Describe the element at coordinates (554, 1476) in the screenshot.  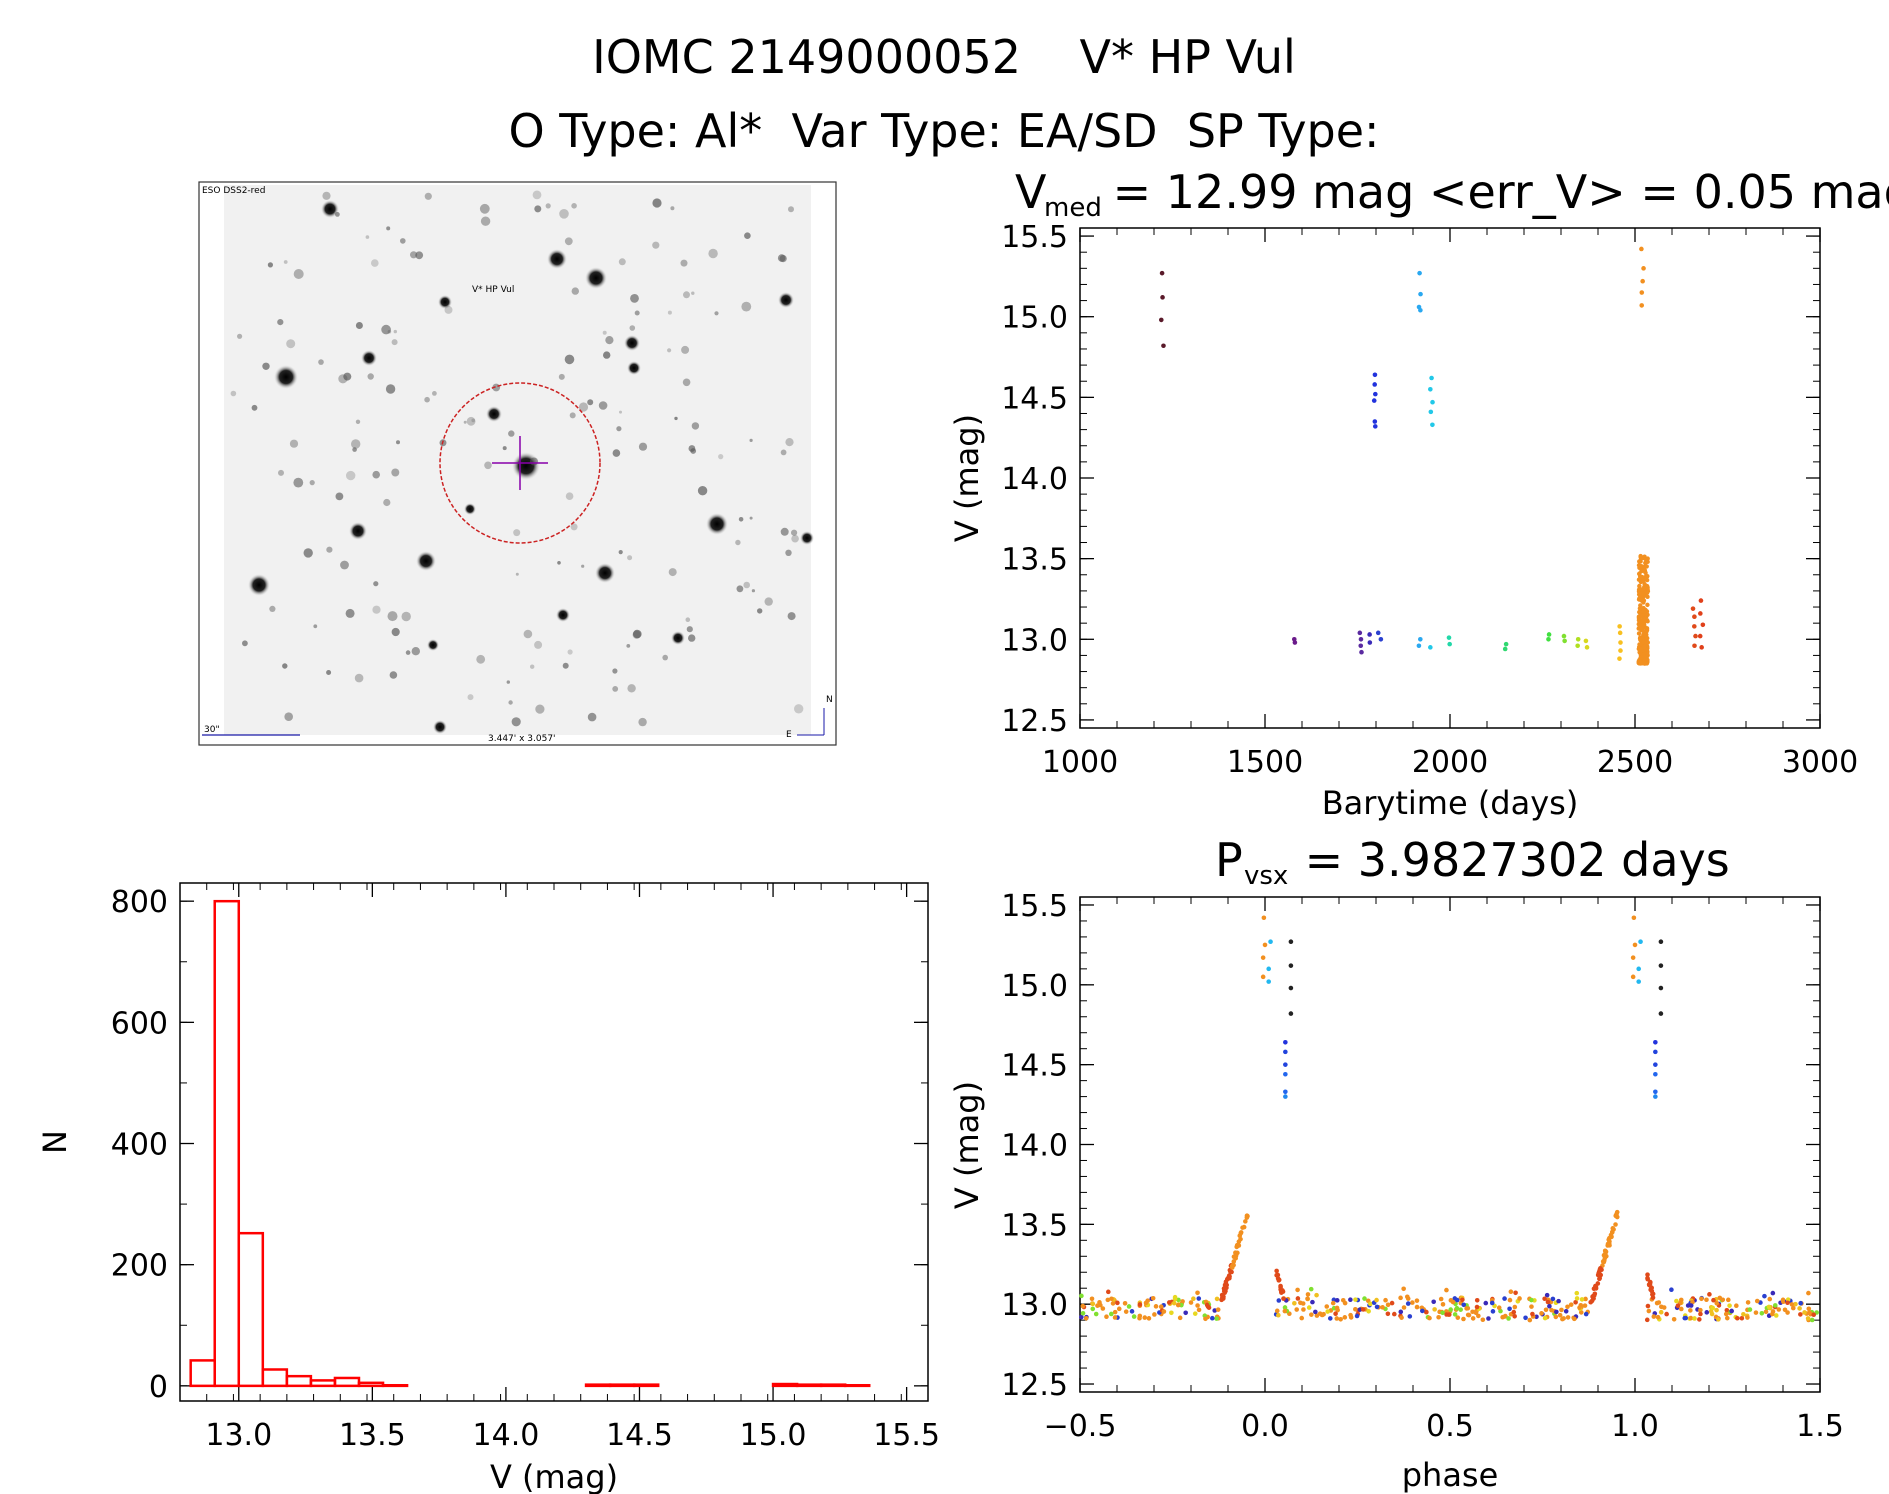
I see `histogram-xlabel: V (mag)` at that location.